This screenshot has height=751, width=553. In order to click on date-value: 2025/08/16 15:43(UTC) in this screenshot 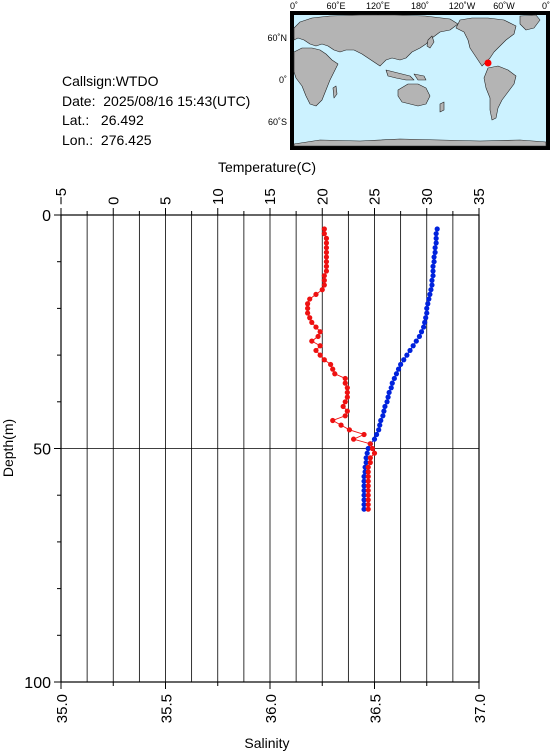, I will do `click(177, 100)`.